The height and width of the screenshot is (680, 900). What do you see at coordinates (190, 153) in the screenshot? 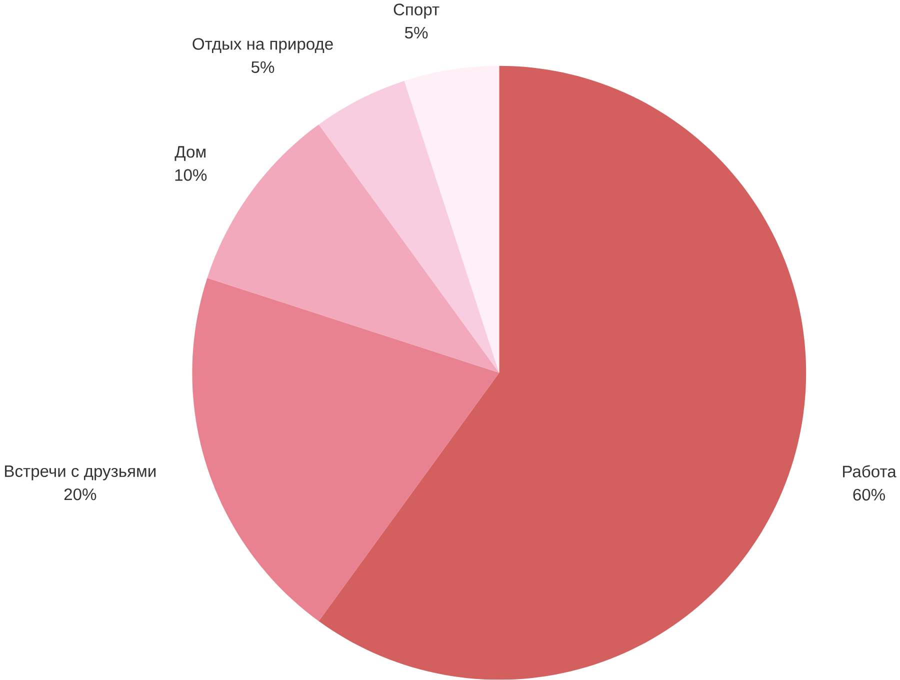
I see `slice-label: Дом` at bounding box center [190, 153].